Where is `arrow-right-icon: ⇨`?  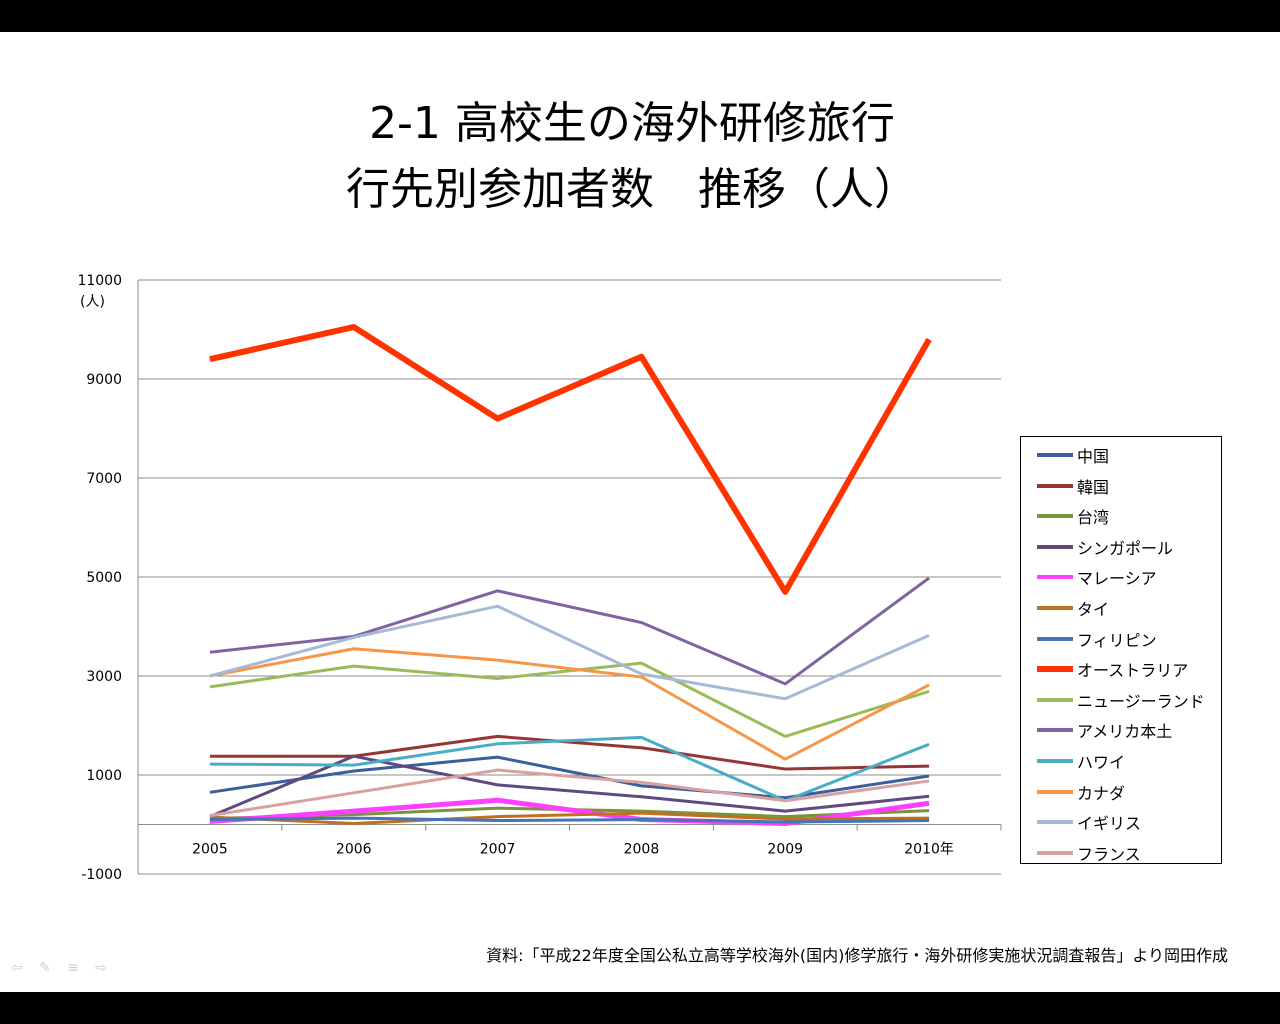 arrow-right-icon: ⇨ is located at coordinates (101, 968).